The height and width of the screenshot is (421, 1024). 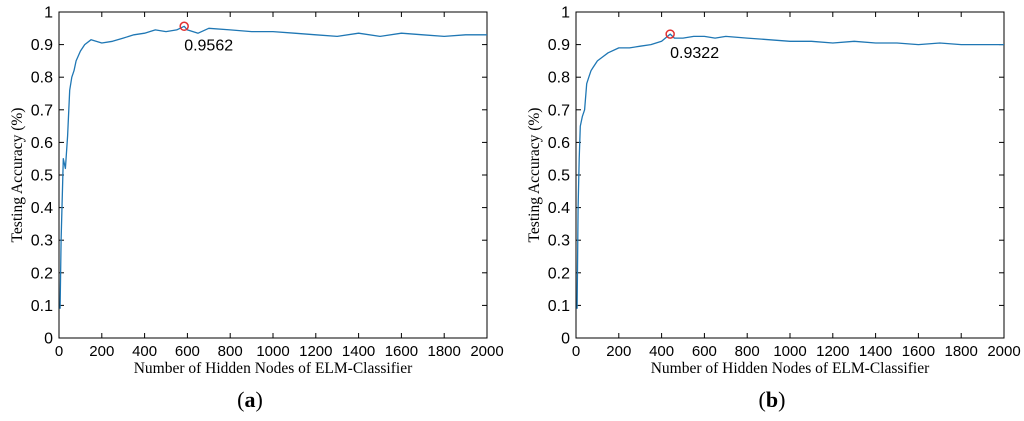 I want to click on max-point-label: 0.9562, so click(x=208, y=45).